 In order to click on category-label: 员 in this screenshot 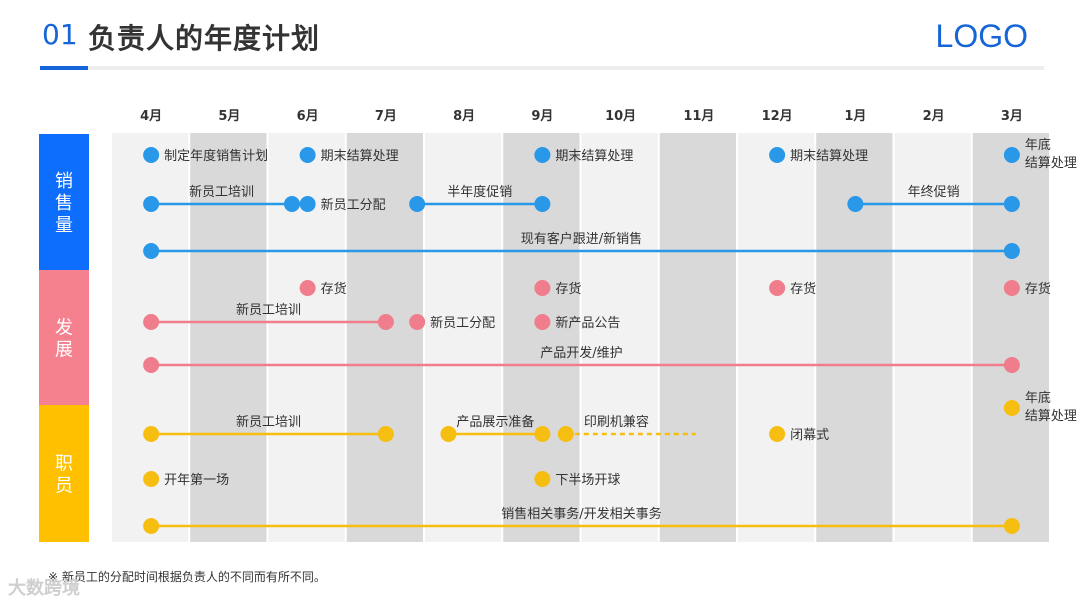, I will do `click(64, 486)`.